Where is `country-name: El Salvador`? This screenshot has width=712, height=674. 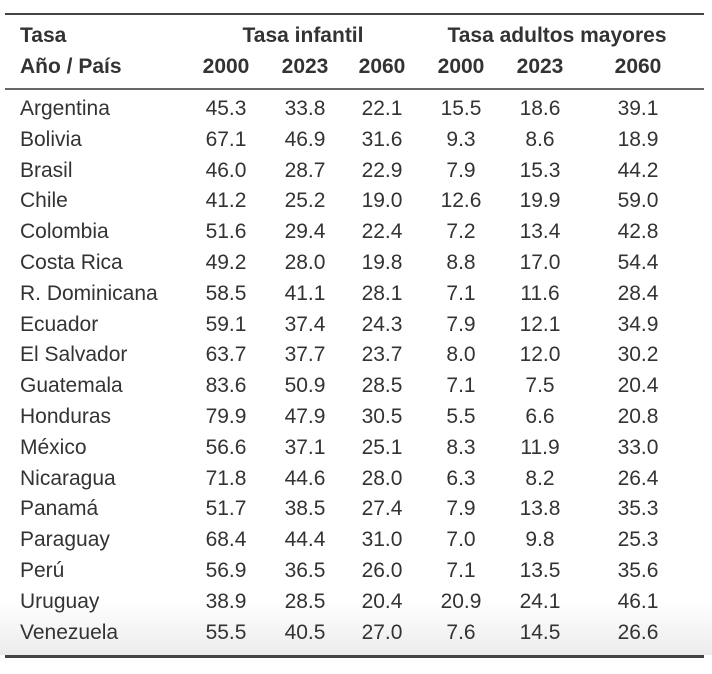 country-name: El Salvador is located at coordinates (74, 355).